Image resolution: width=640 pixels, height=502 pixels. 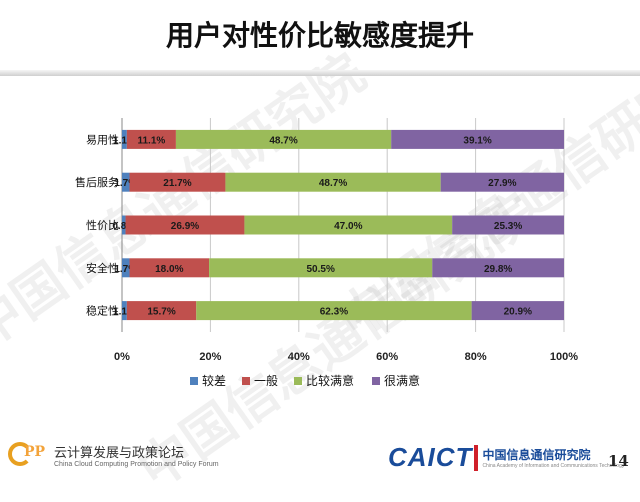 I want to click on data-label: 29.8%, so click(x=498, y=269).